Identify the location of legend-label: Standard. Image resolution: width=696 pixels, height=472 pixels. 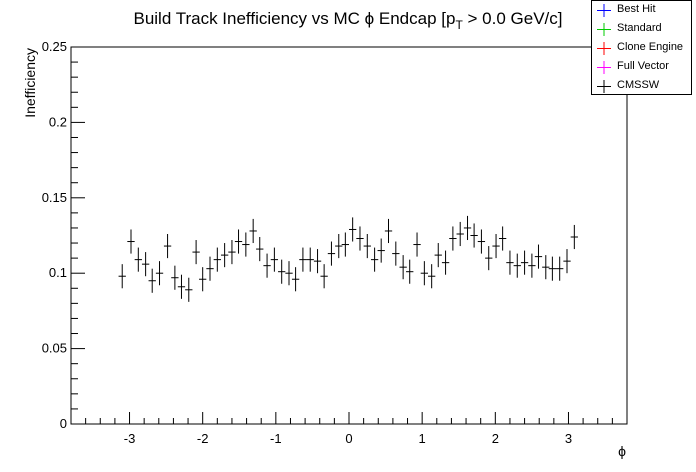
(639, 28).